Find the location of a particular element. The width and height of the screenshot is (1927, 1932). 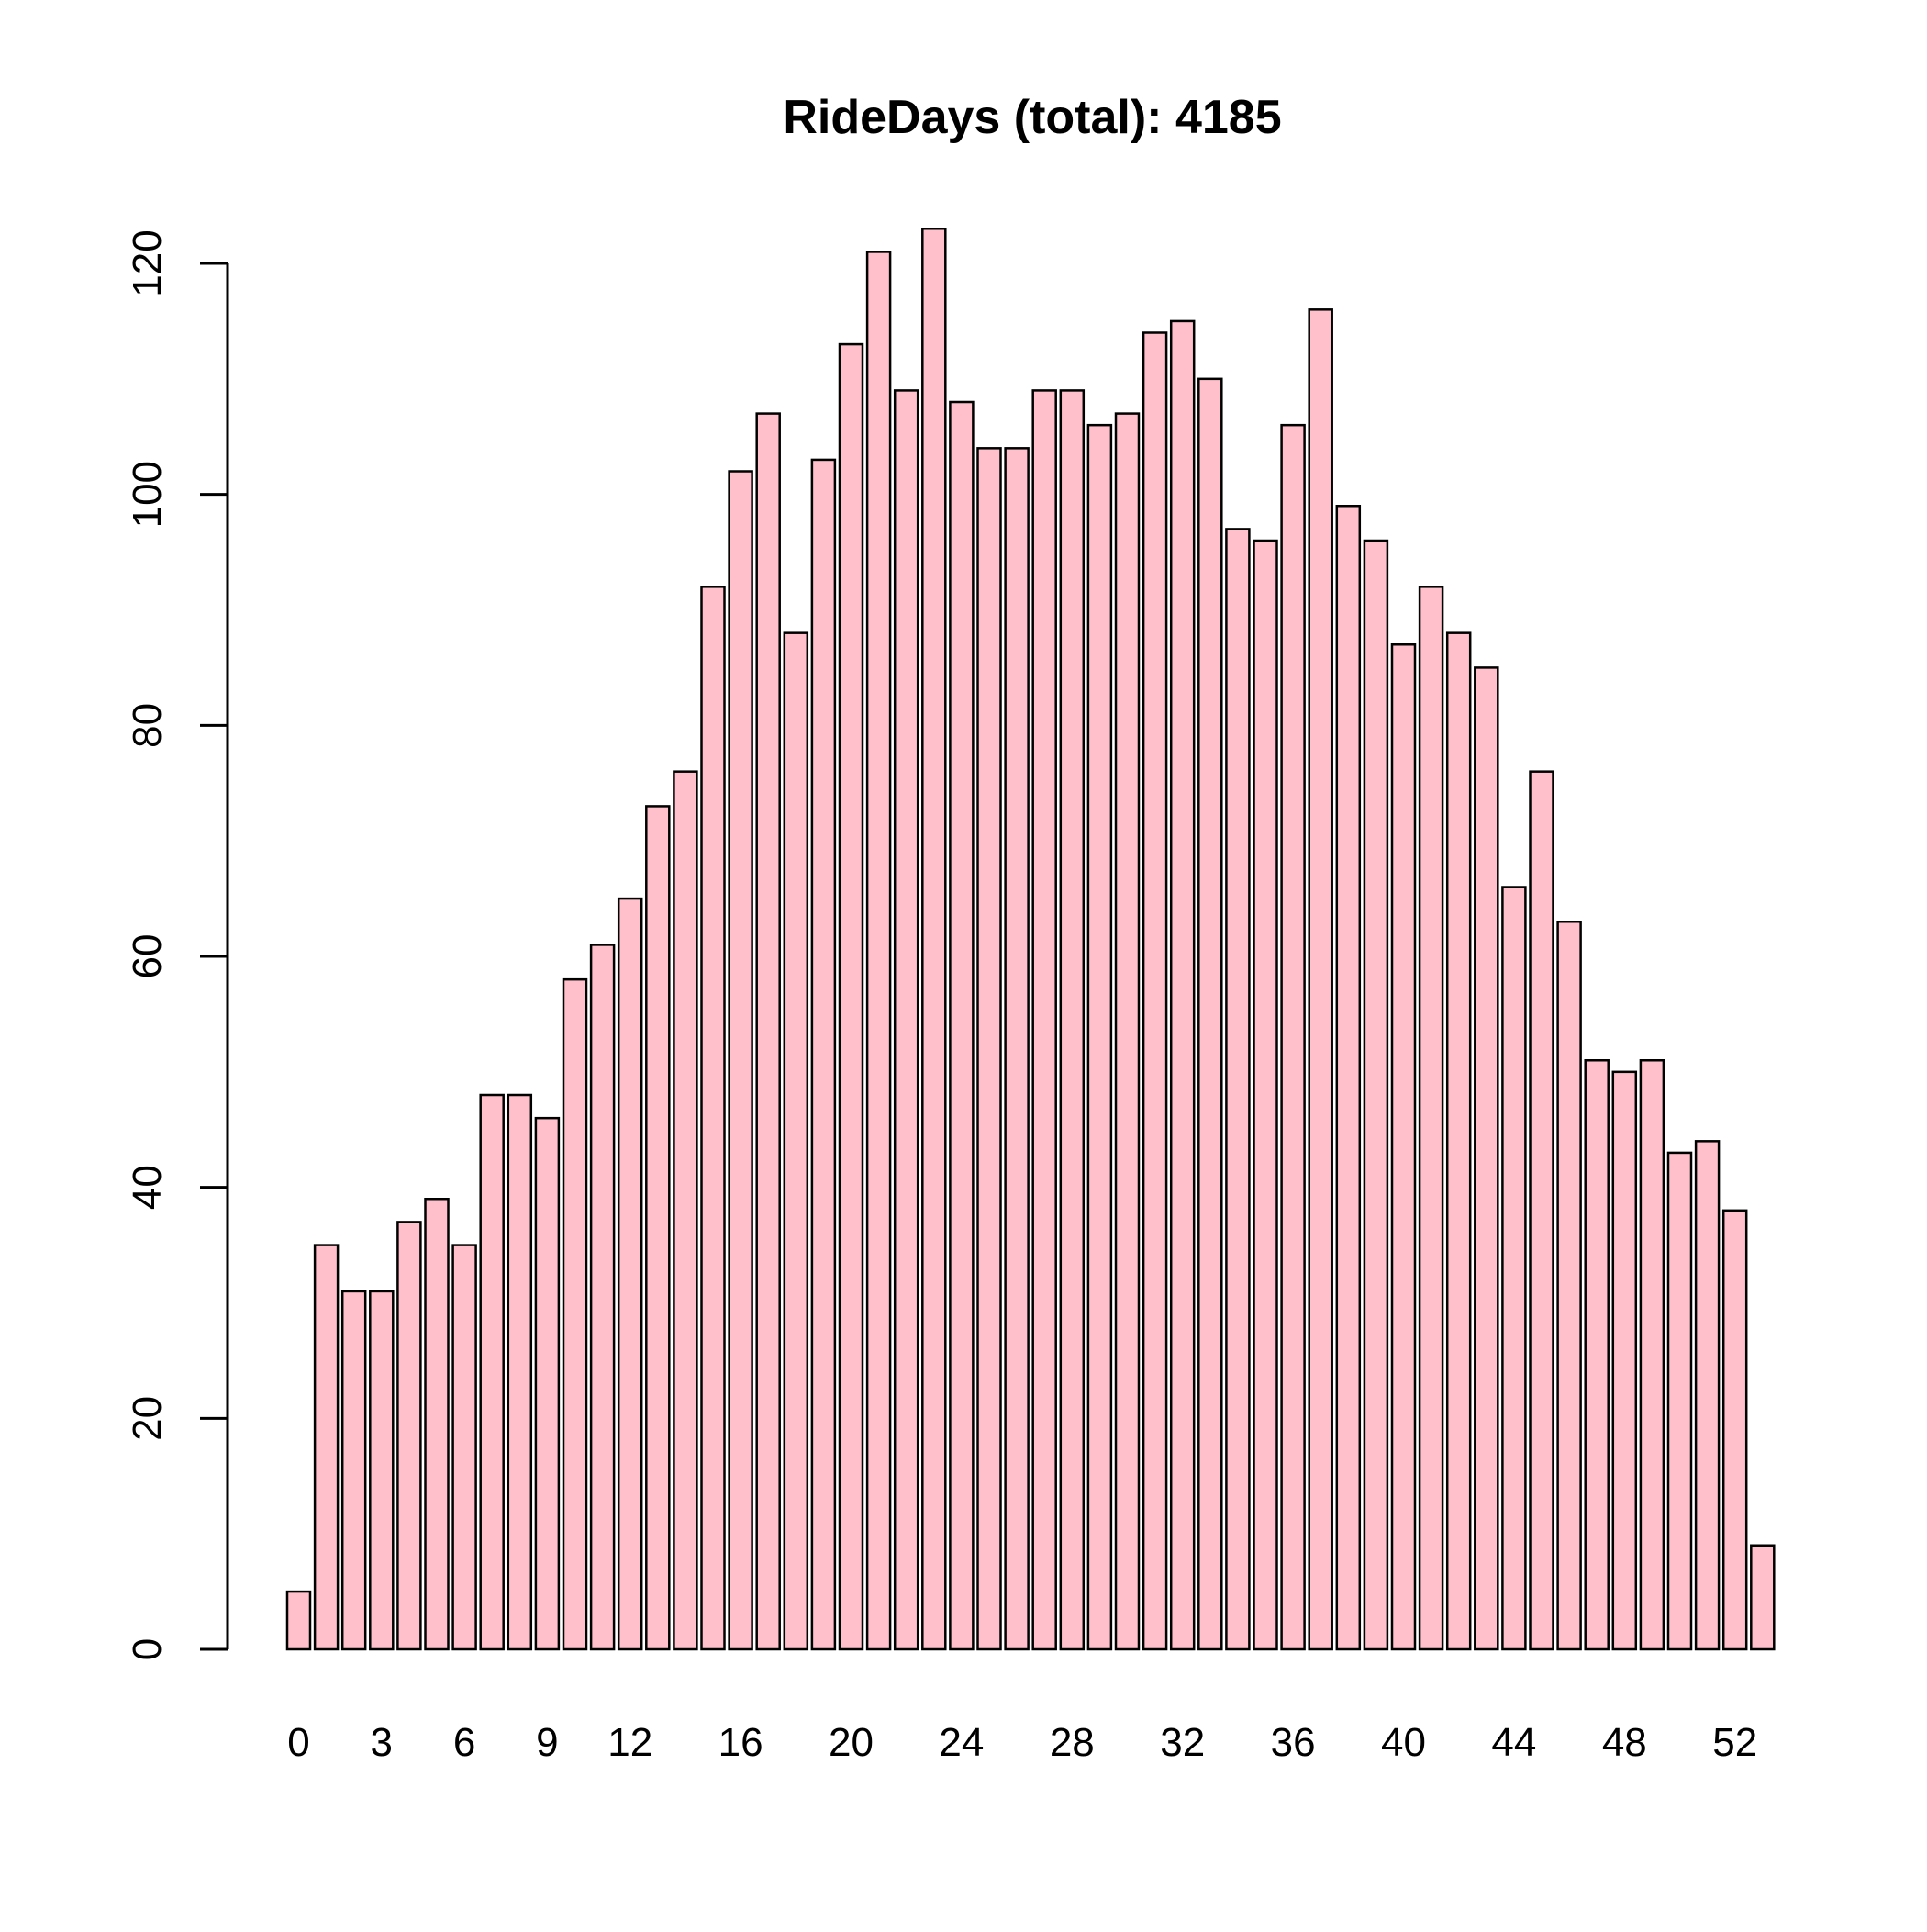

x-tick-label: 36 is located at coordinates (1293, 1742).